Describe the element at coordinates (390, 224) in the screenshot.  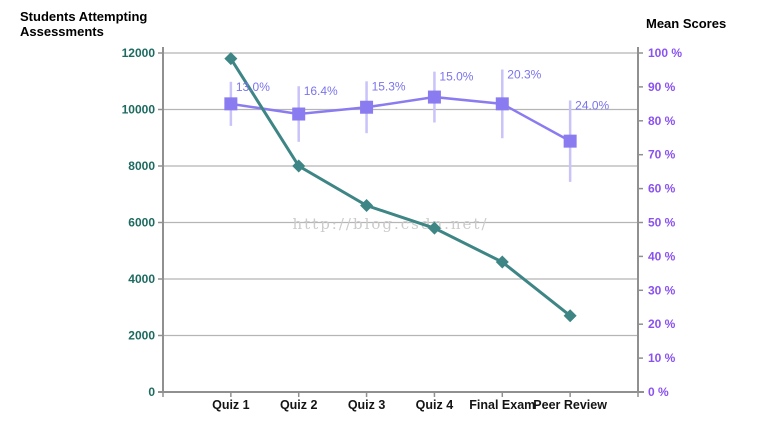
I see `watermark-text: http://blog.csdn.net/` at that location.